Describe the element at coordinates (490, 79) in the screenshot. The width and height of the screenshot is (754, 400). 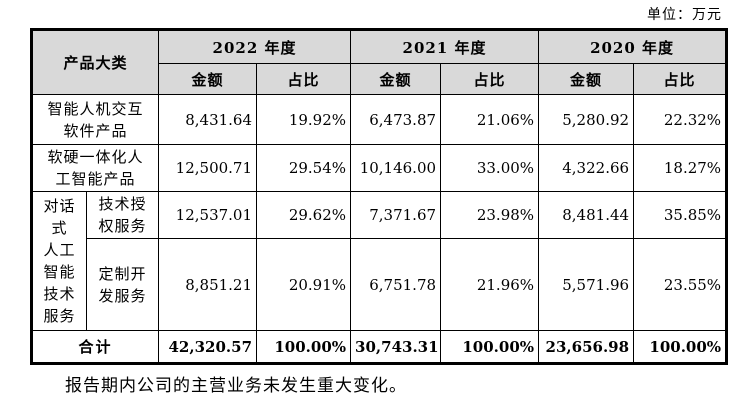
I see `header-share-2021: 占比` at that location.